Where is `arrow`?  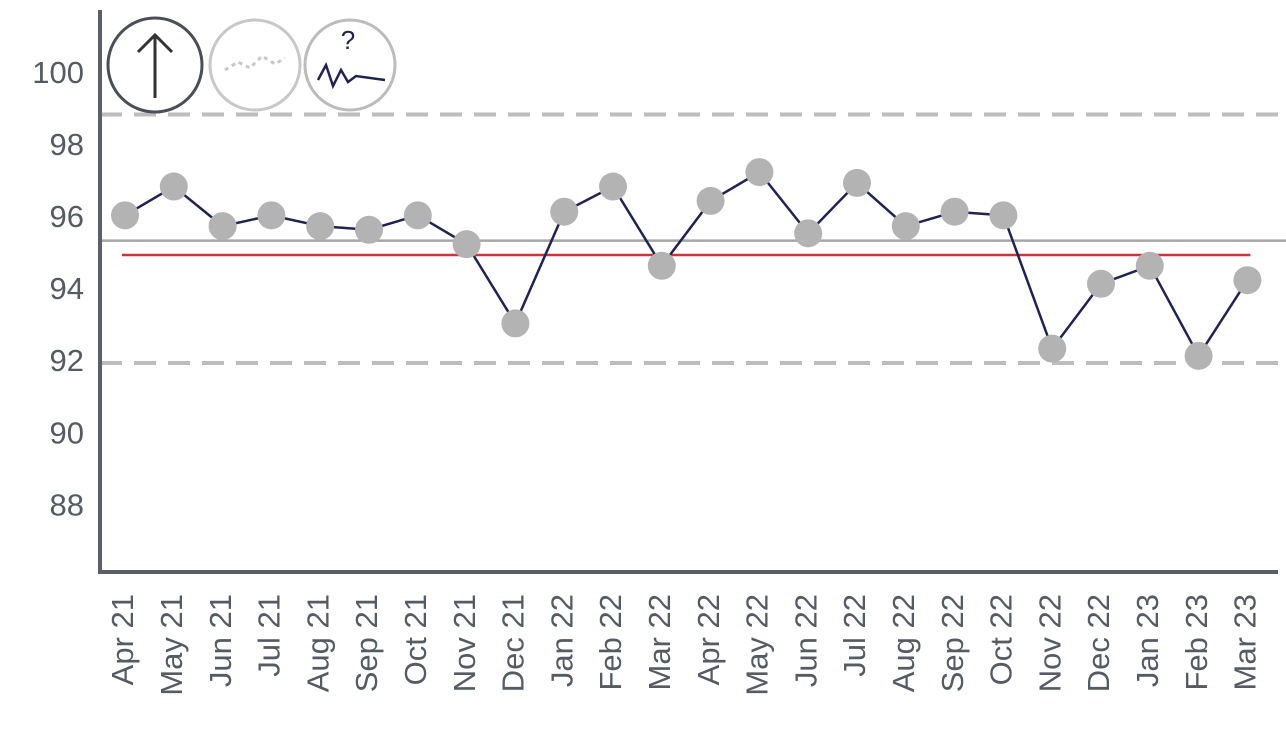 arrow is located at coordinates (155, 65).